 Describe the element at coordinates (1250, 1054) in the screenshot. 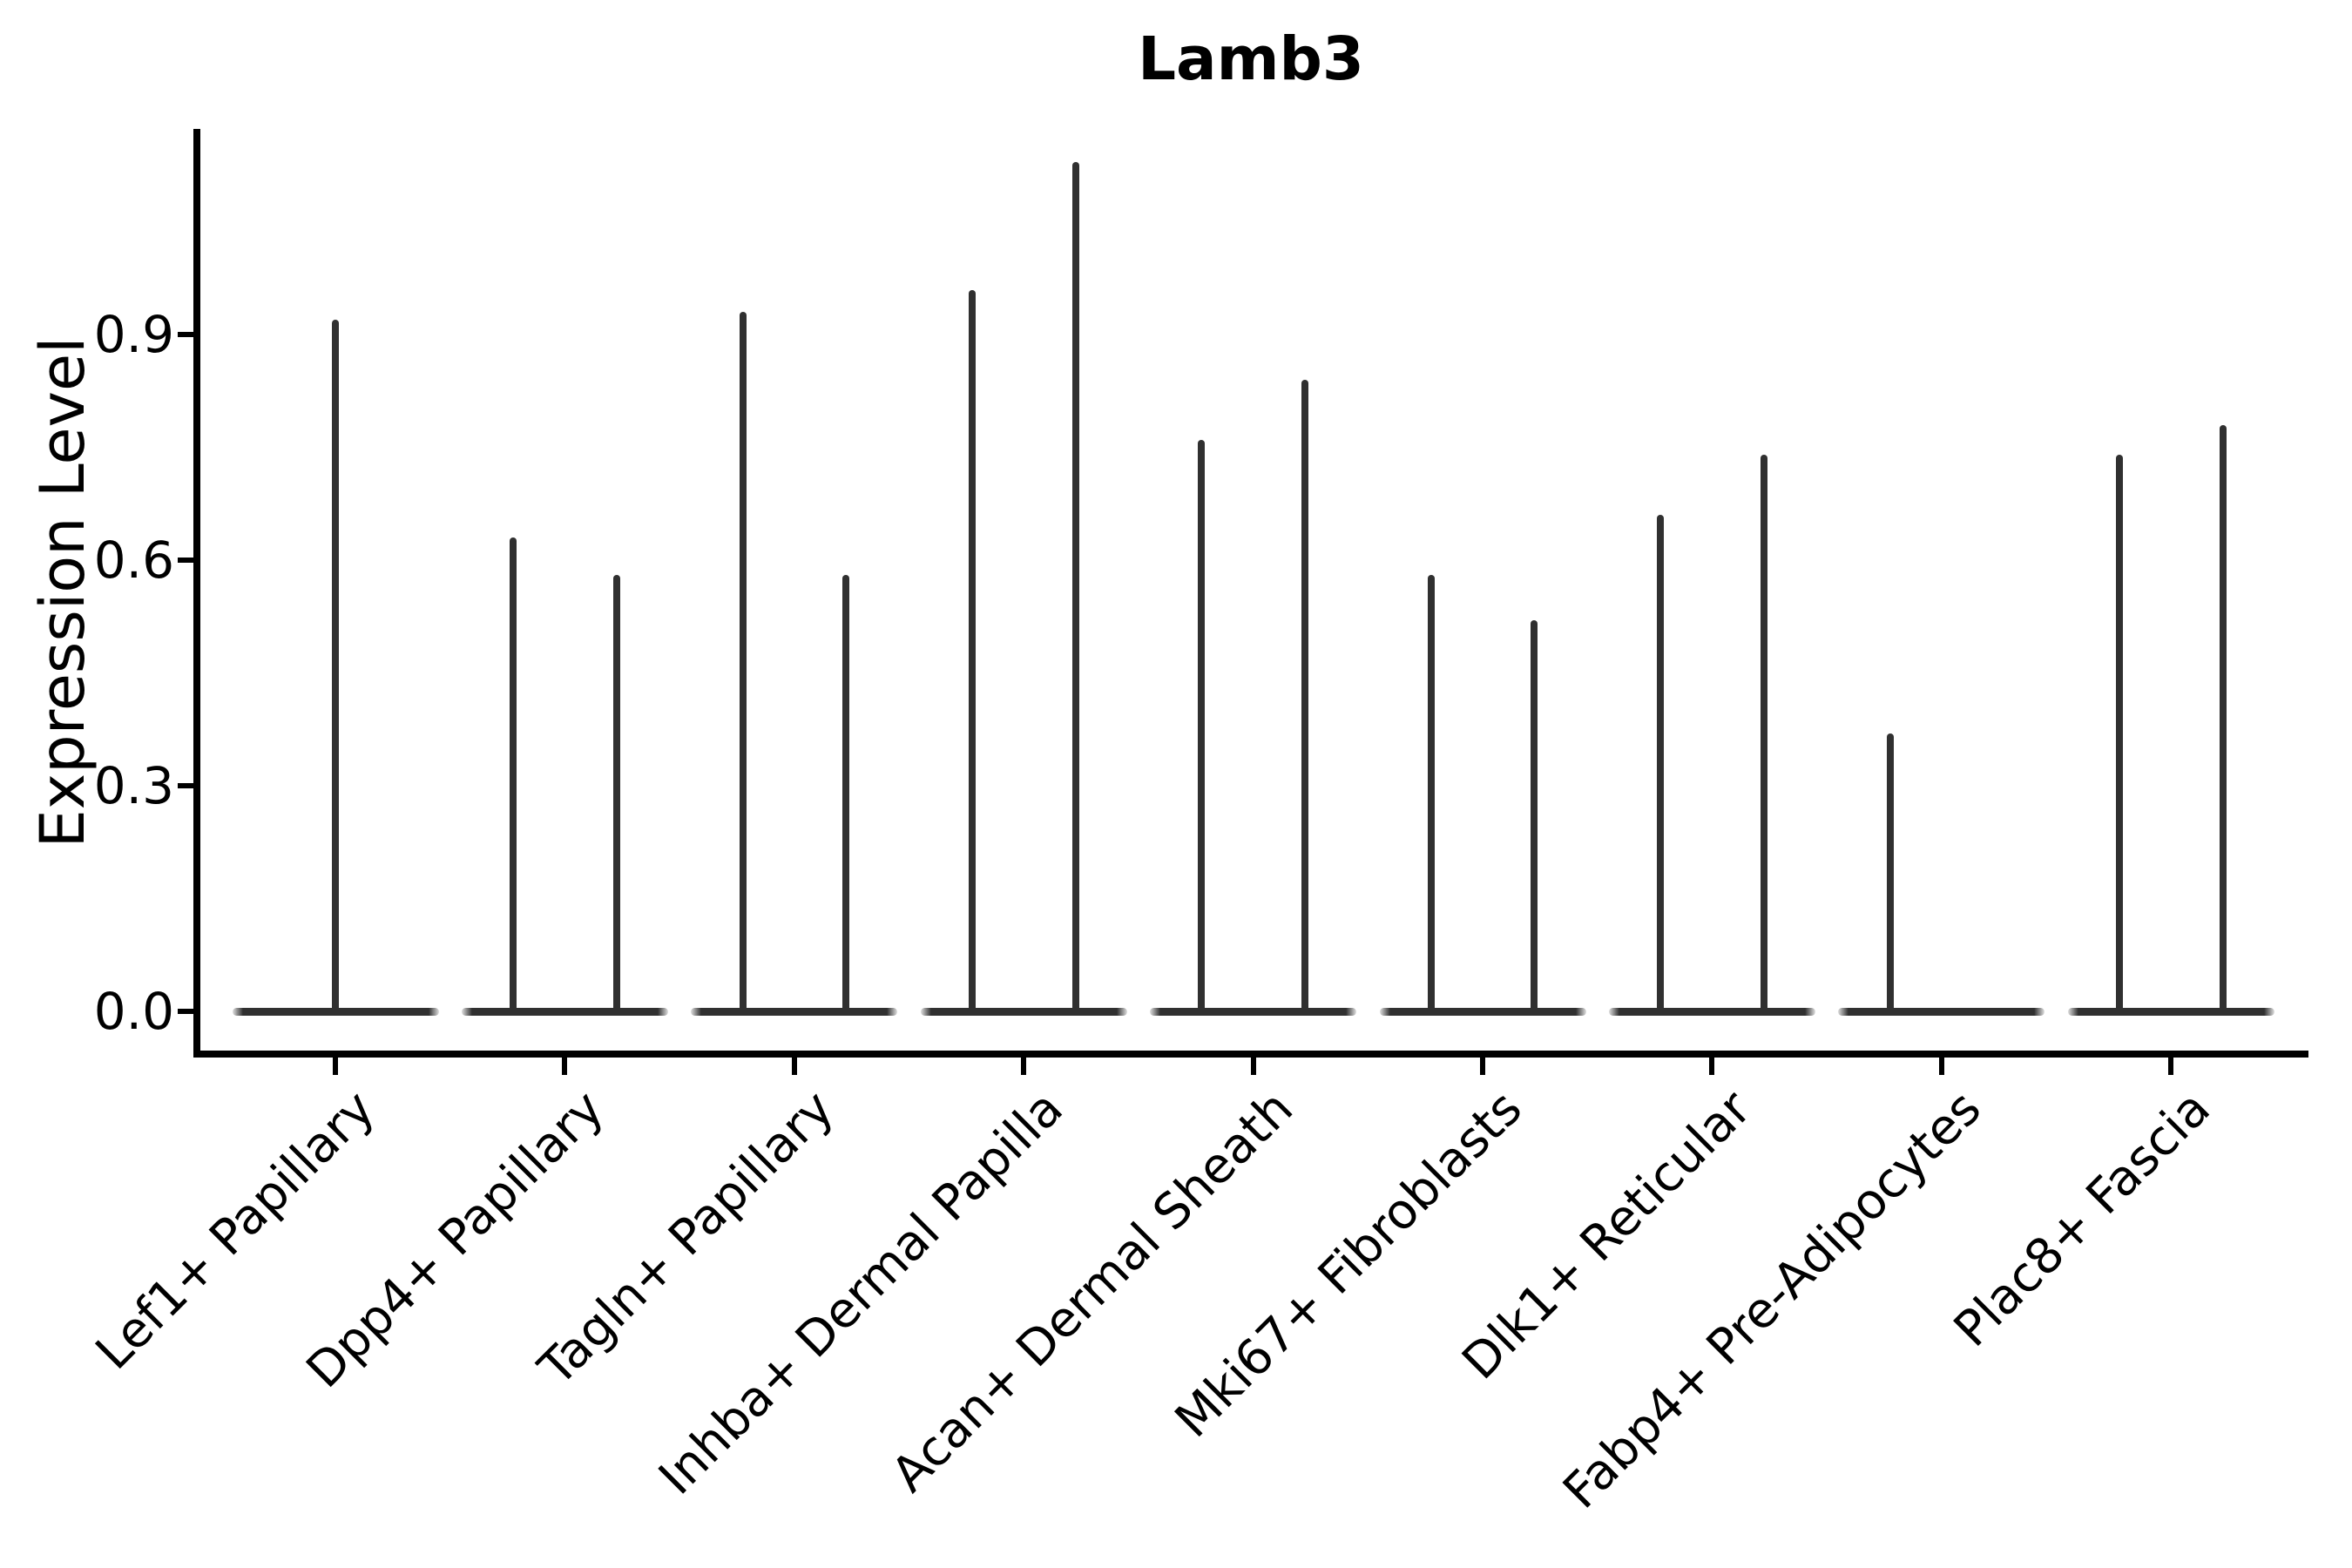

I see `x-axis-spine` at that location.